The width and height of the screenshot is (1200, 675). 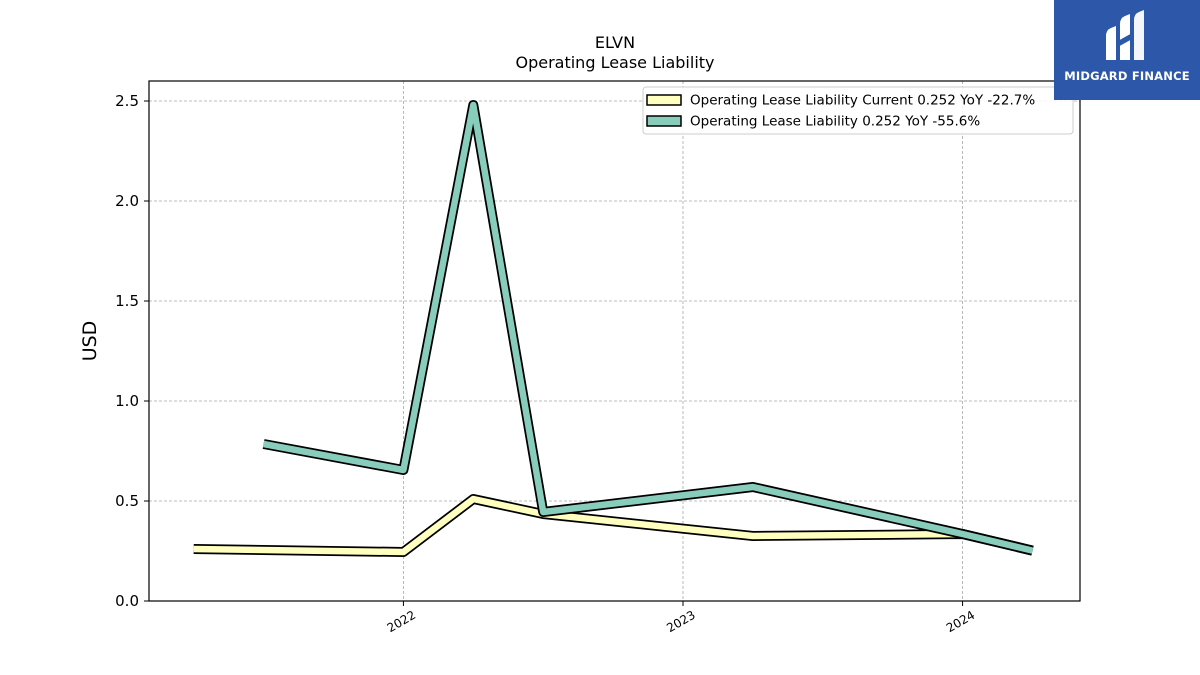 What do you see at coordinates (401, 621) in the screenshot?
I see `x-tick-label: 2022` at bounding box center [401, 621].